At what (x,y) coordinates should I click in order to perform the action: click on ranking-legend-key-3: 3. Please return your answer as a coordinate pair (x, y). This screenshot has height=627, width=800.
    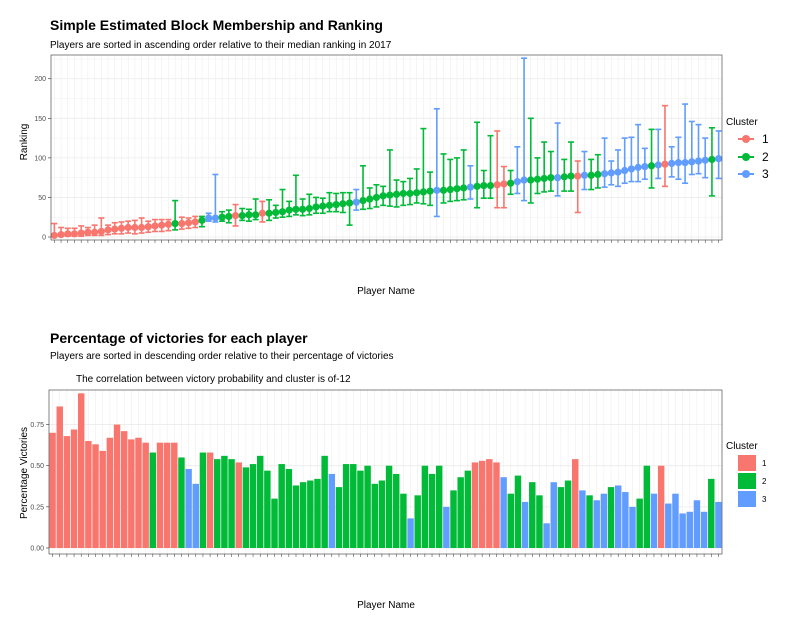
    Looking at the image, I should click on (753, 174).